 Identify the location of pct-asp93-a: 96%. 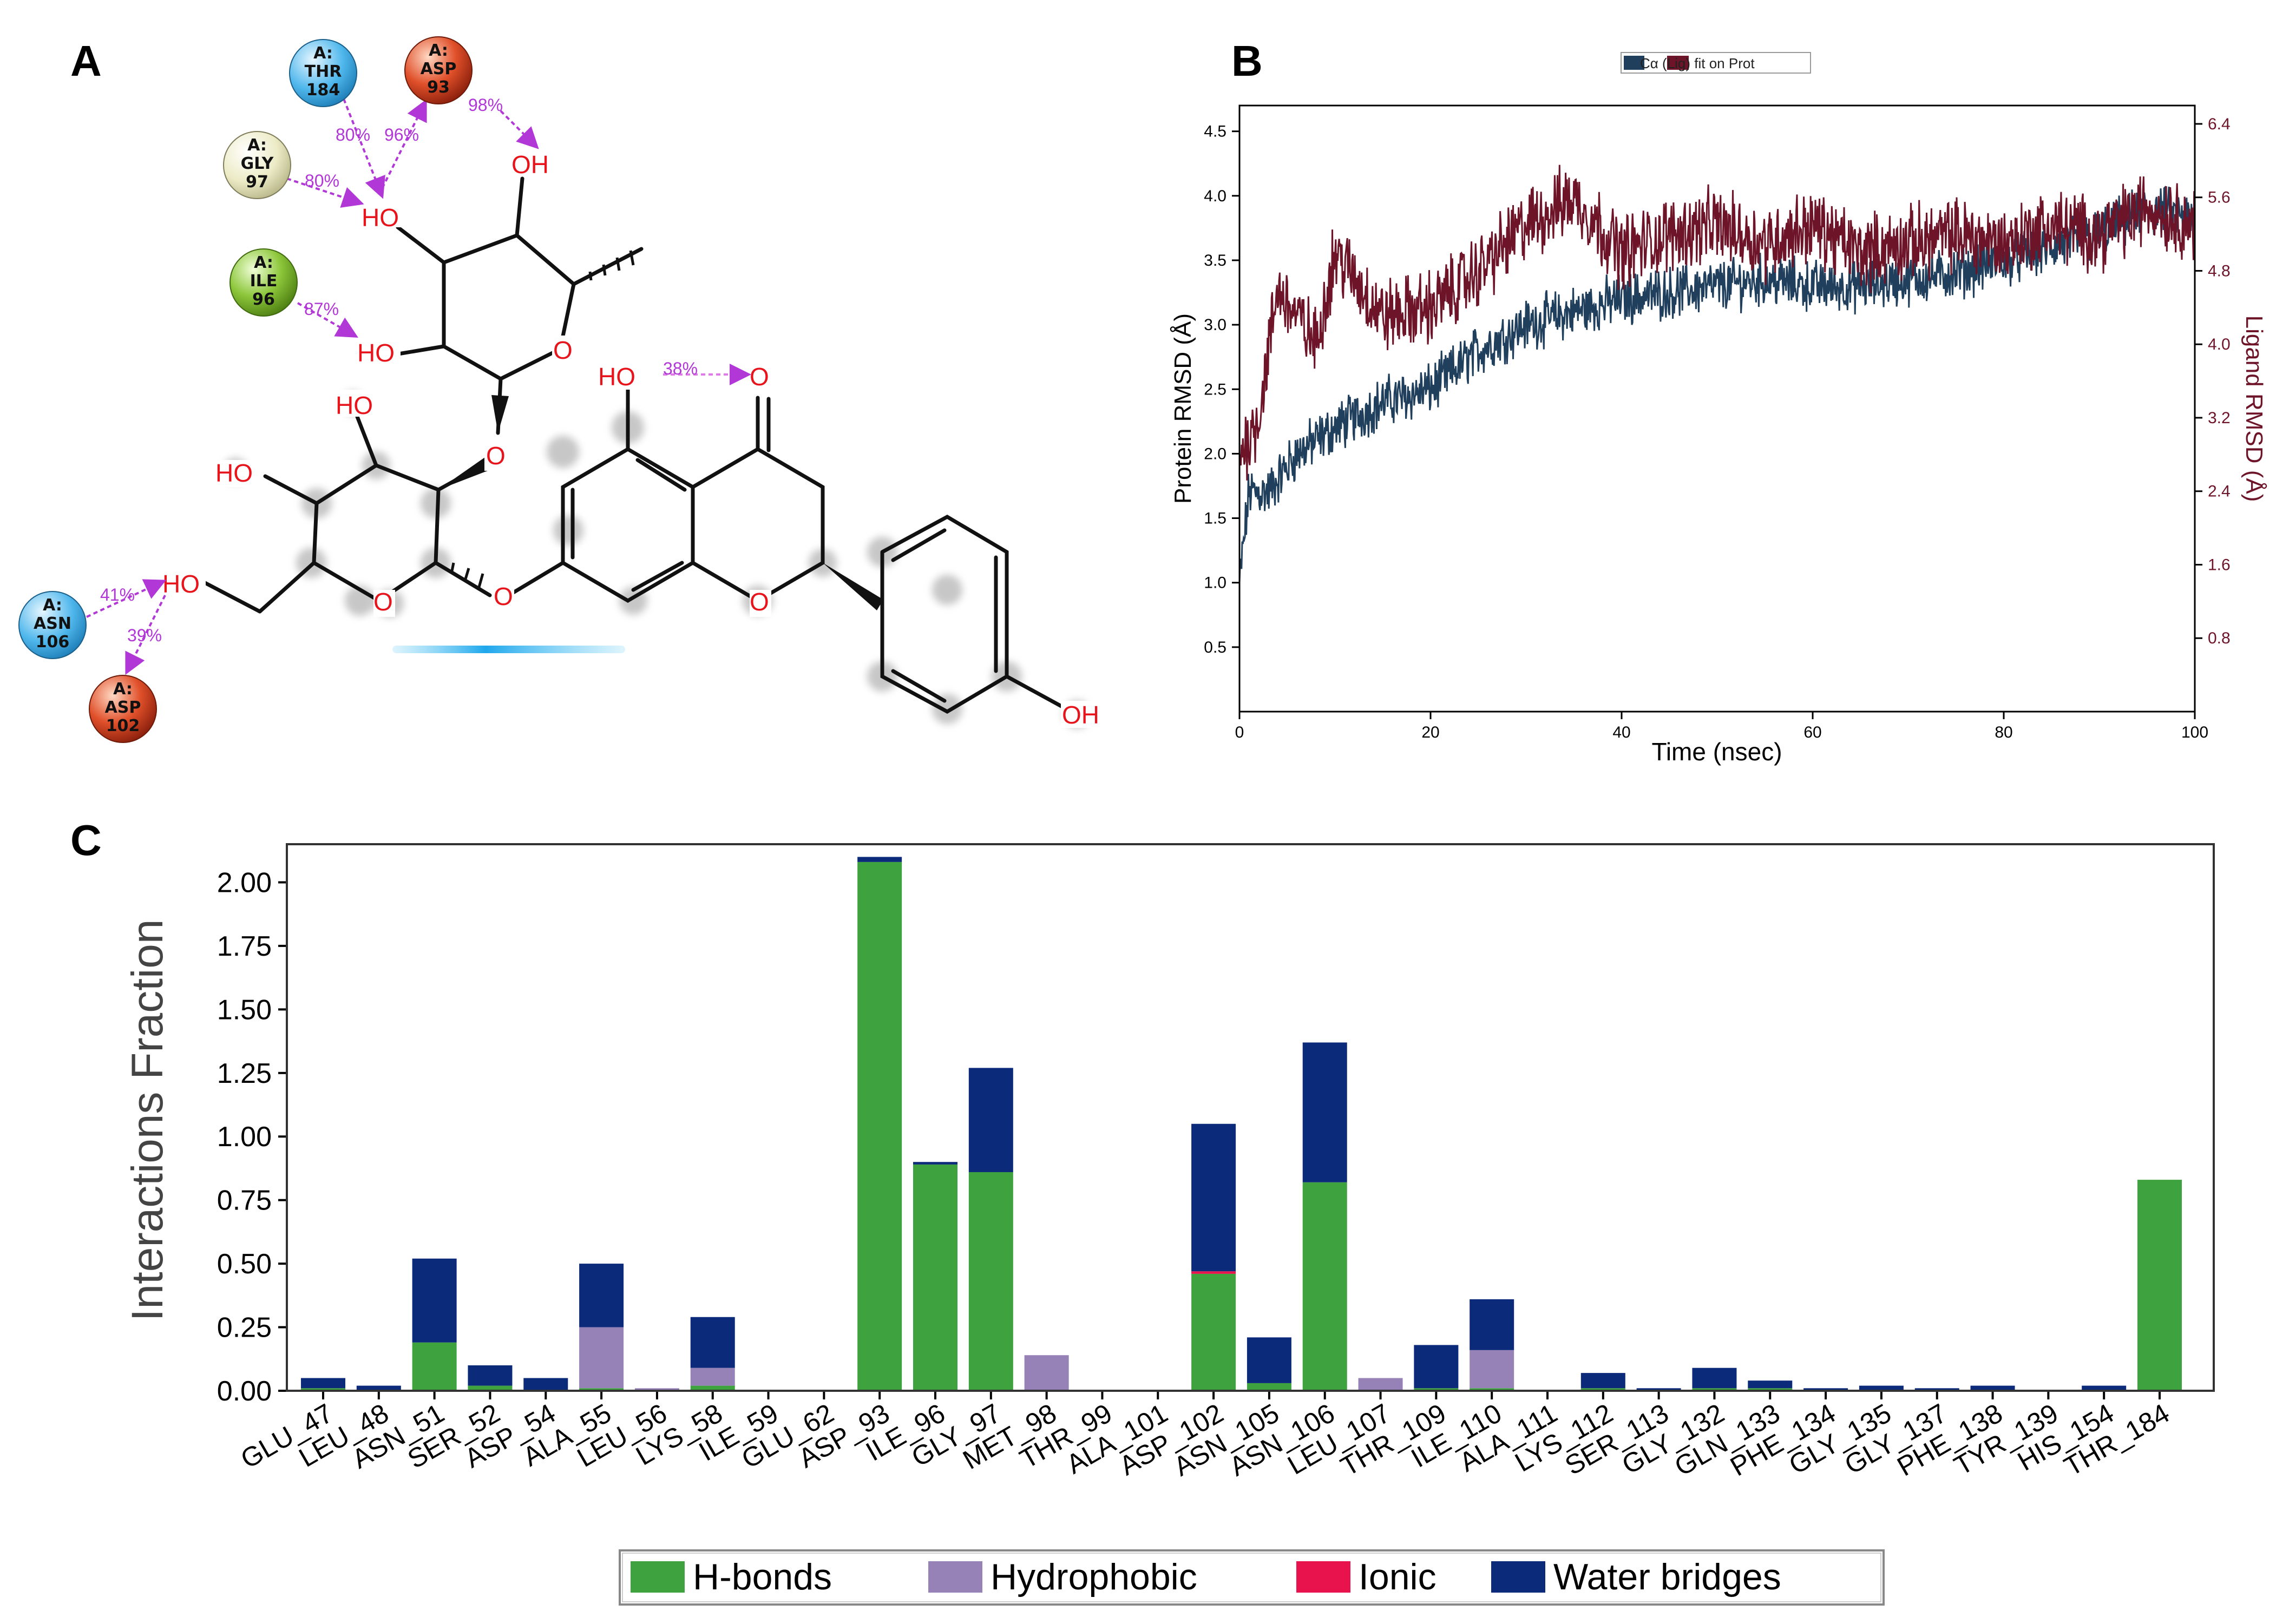
(401, 134).